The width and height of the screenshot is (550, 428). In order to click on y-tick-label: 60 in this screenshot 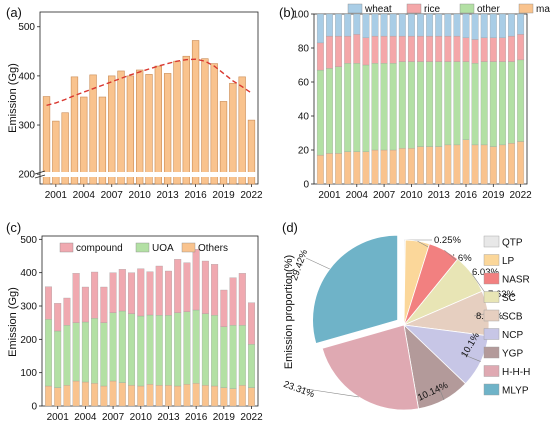, I will do `click(304, 83)`.